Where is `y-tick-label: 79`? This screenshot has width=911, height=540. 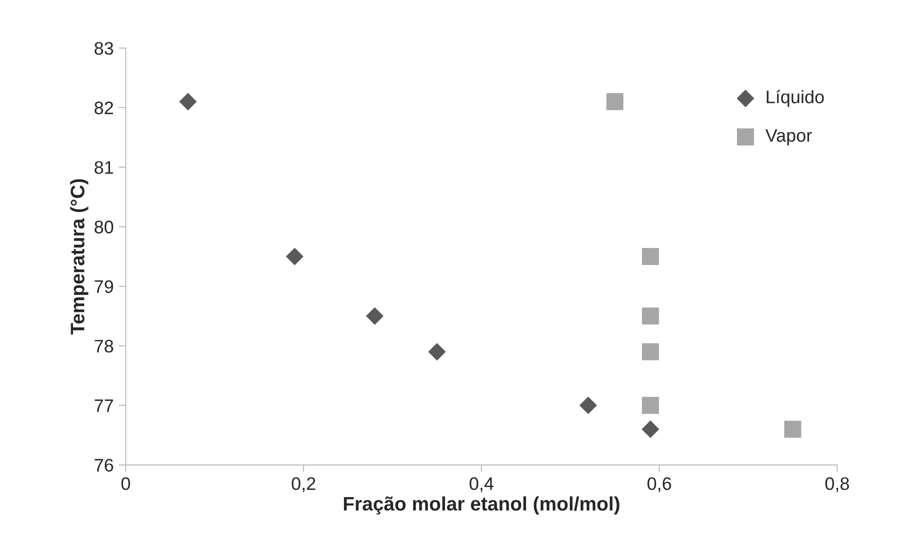
y-tick-label: 79 is located at coordinates (104, 286).